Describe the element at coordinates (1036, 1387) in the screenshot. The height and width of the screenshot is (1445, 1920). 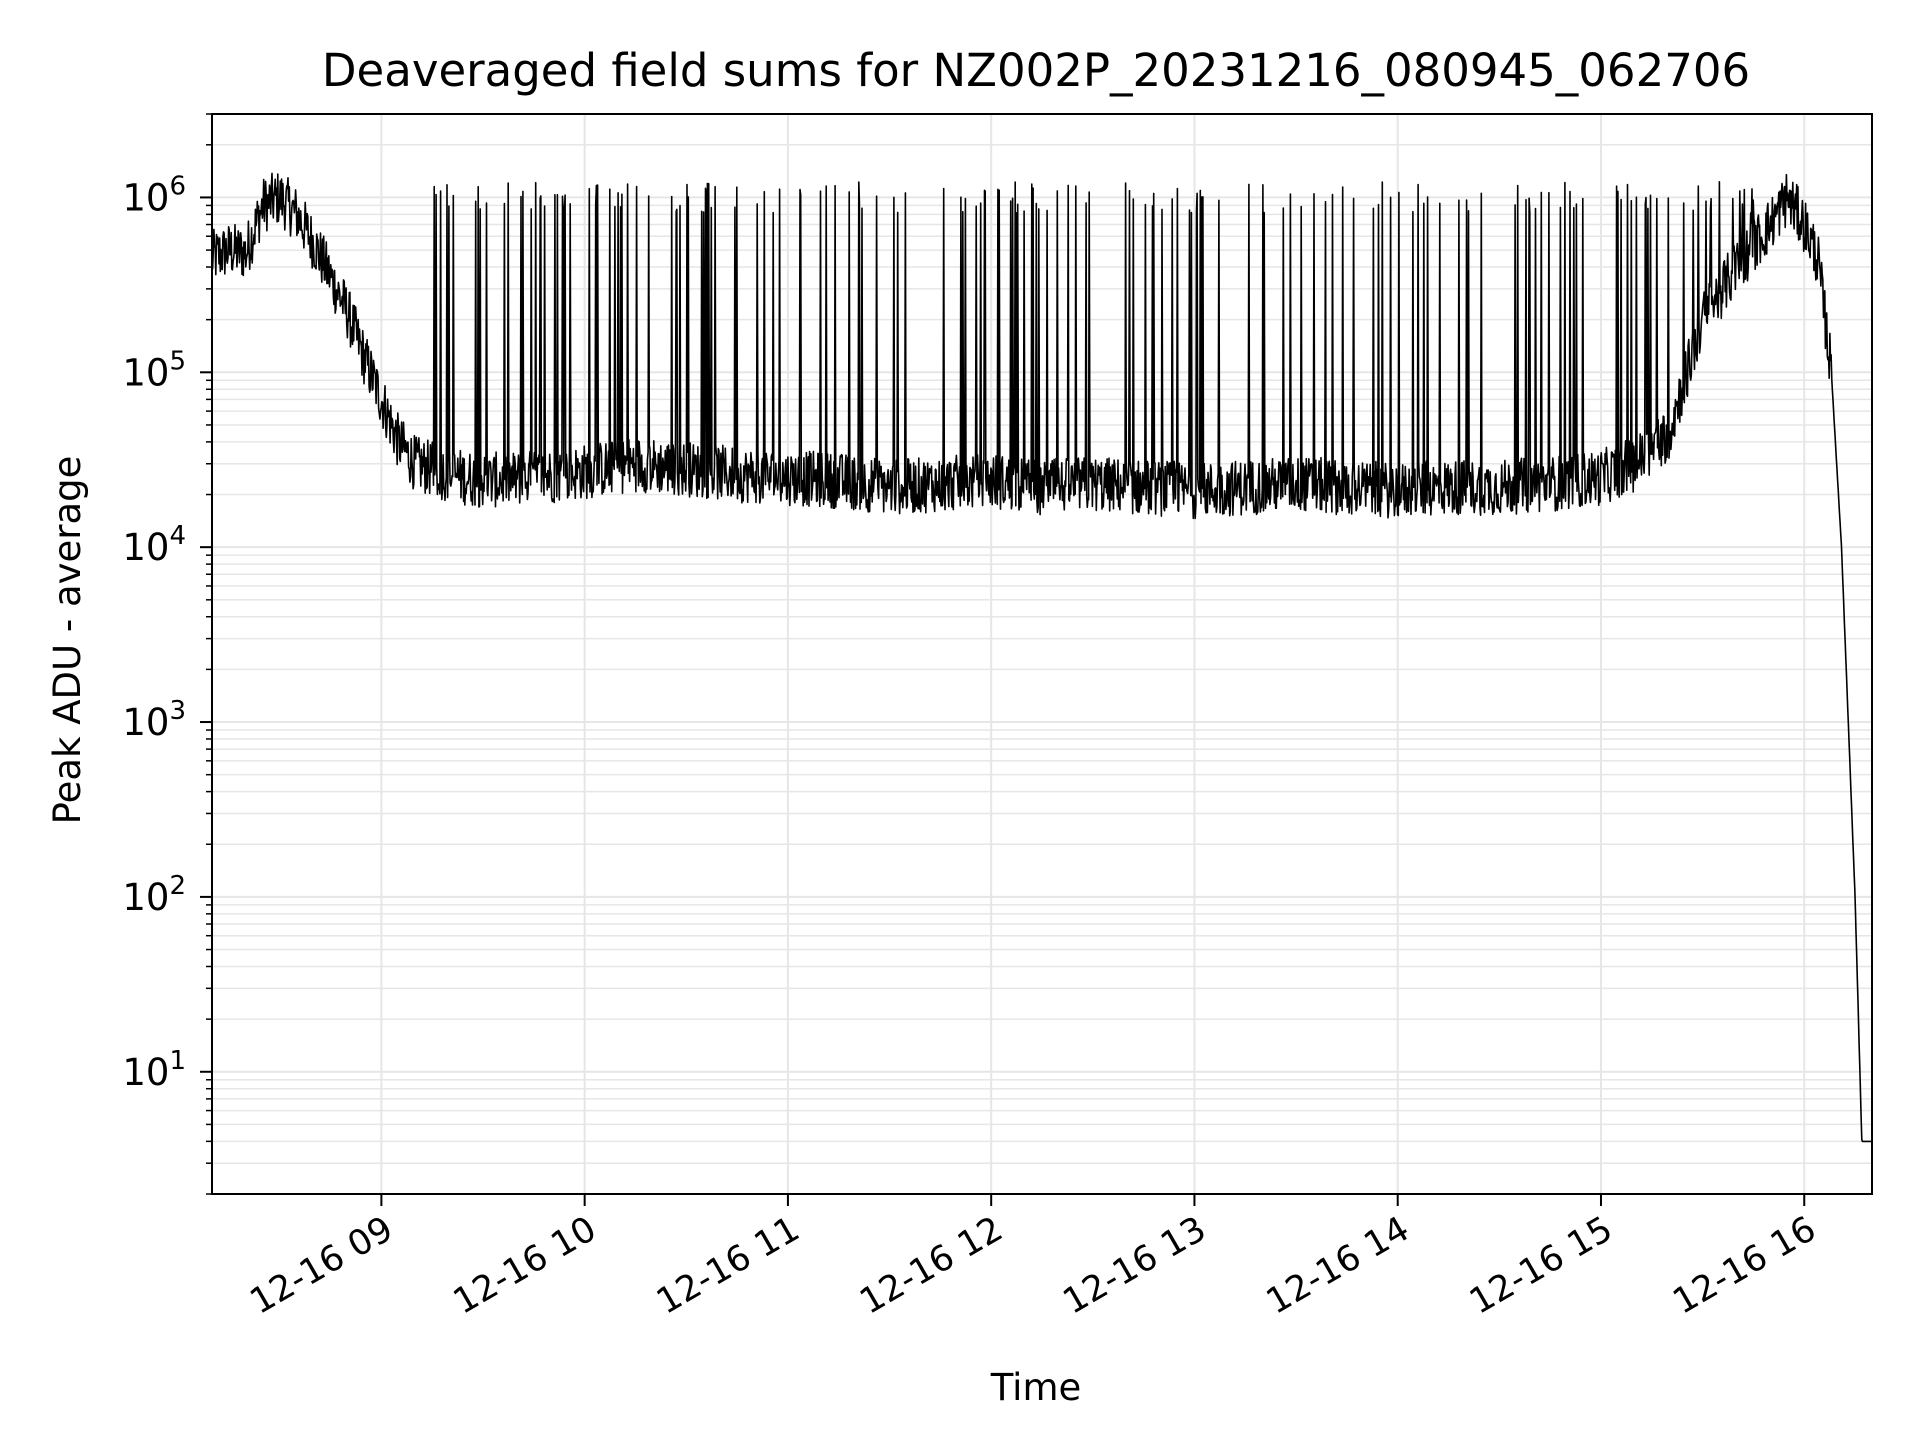
I see `x-axis-label: Time` at that location.